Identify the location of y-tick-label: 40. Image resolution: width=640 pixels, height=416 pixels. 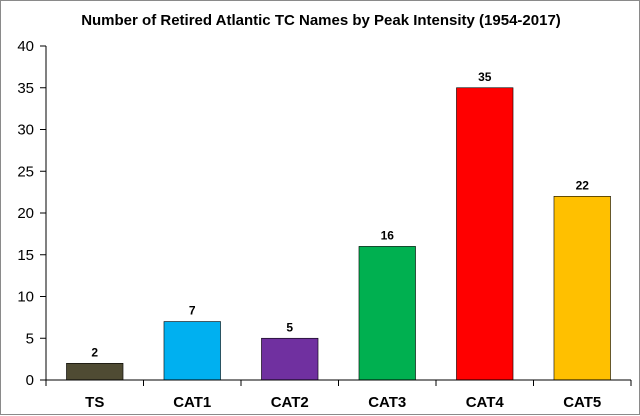
(25, 46).